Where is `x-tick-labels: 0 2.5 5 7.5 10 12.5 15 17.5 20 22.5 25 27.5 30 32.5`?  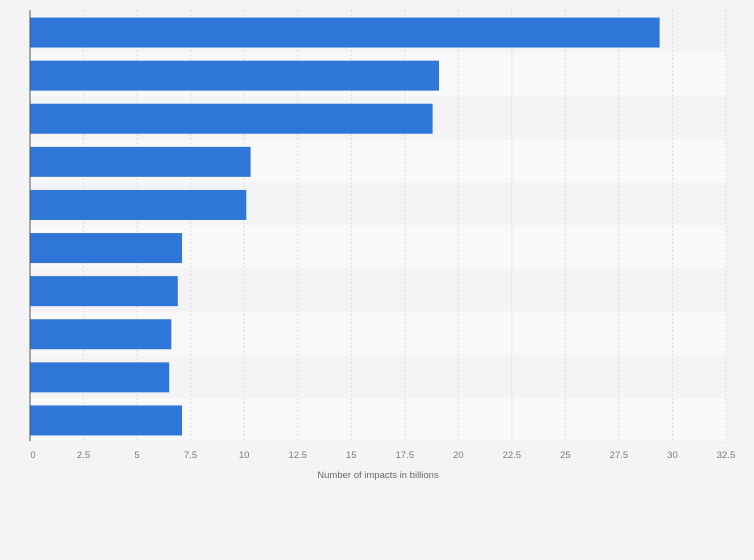
x-tick-labels: 0 2.5 5 7.5 10 12.5 15 17.5 20 22.5 25 27.5 30 32.5 is located at coordinates (382, 455).